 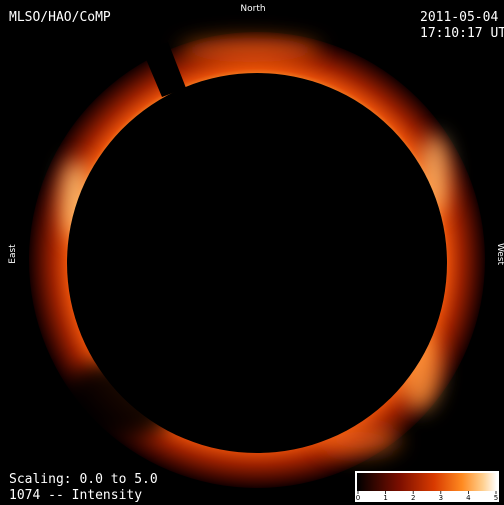 What do you see at coordinates (427, 496) in the screenshot?
I see `colorbar-ticks: 0 1 2 3 4 5` at bounding box center [427, 496].